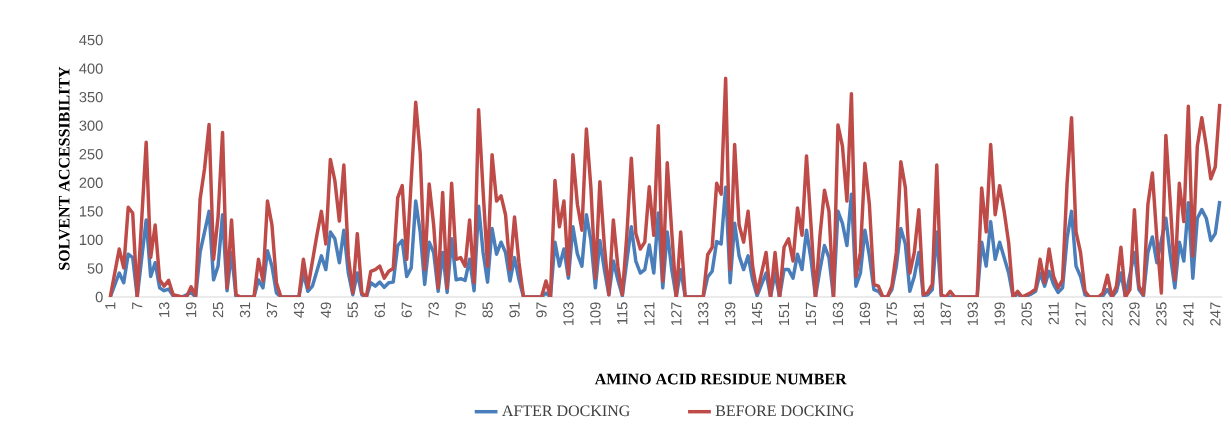 This screenshot has height=425, width=1231. Describe the element at coordinates (838, 314) in the screenshot. I see `x-tick-label: 163` at that location.